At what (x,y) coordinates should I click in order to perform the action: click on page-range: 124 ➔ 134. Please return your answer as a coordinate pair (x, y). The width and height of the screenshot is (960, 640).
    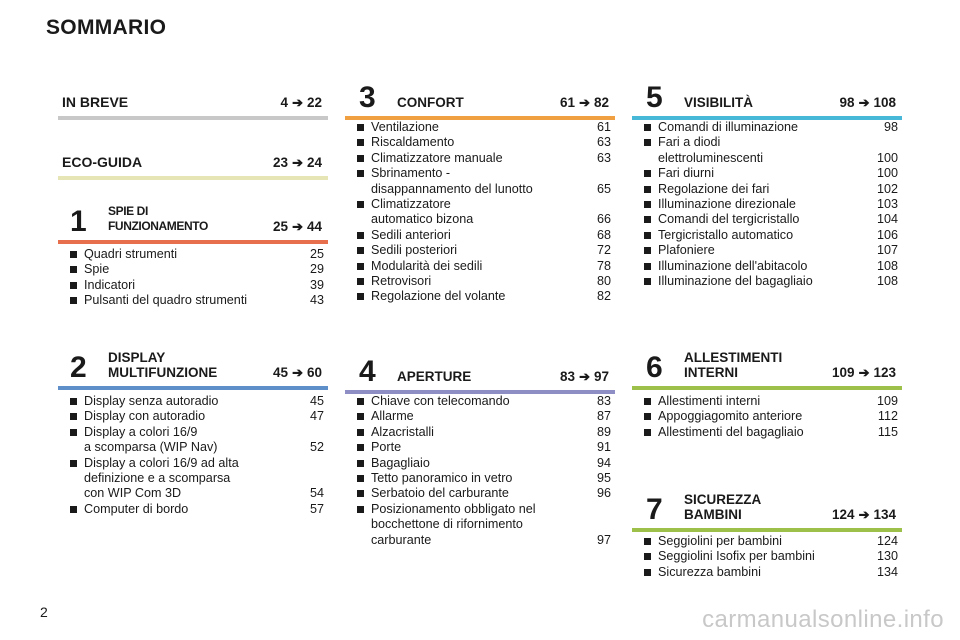
    Looking at the image, I should click on (864, 514).